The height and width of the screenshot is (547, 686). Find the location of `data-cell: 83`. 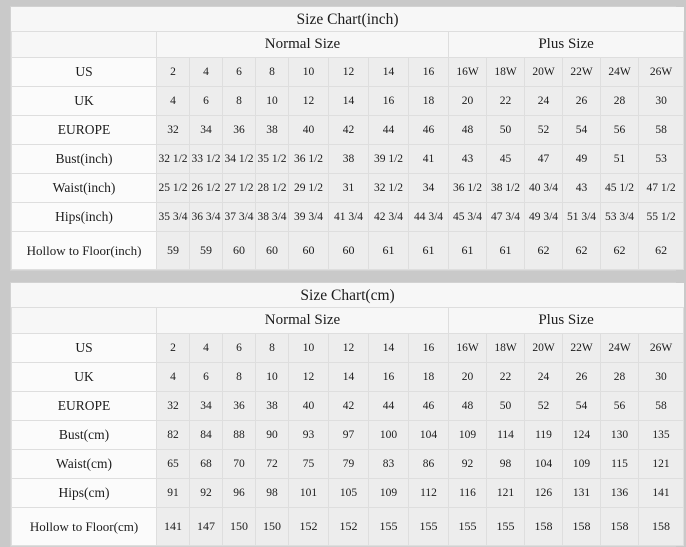

data-cell: 83 is located at coordinates (388, 464).